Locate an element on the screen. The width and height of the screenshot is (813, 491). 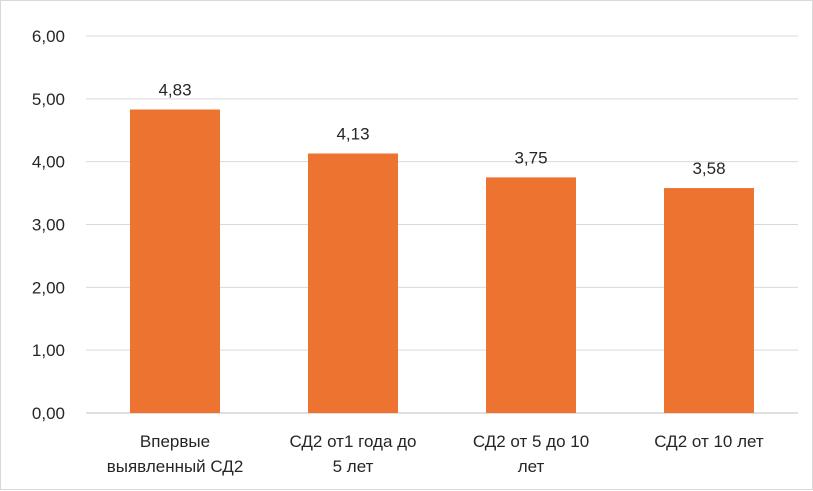
y-axis-tick-labels: 0,00 1,00 2,00 3,00 4,00 5,00 6,00 is located at coordinates (48, 225).